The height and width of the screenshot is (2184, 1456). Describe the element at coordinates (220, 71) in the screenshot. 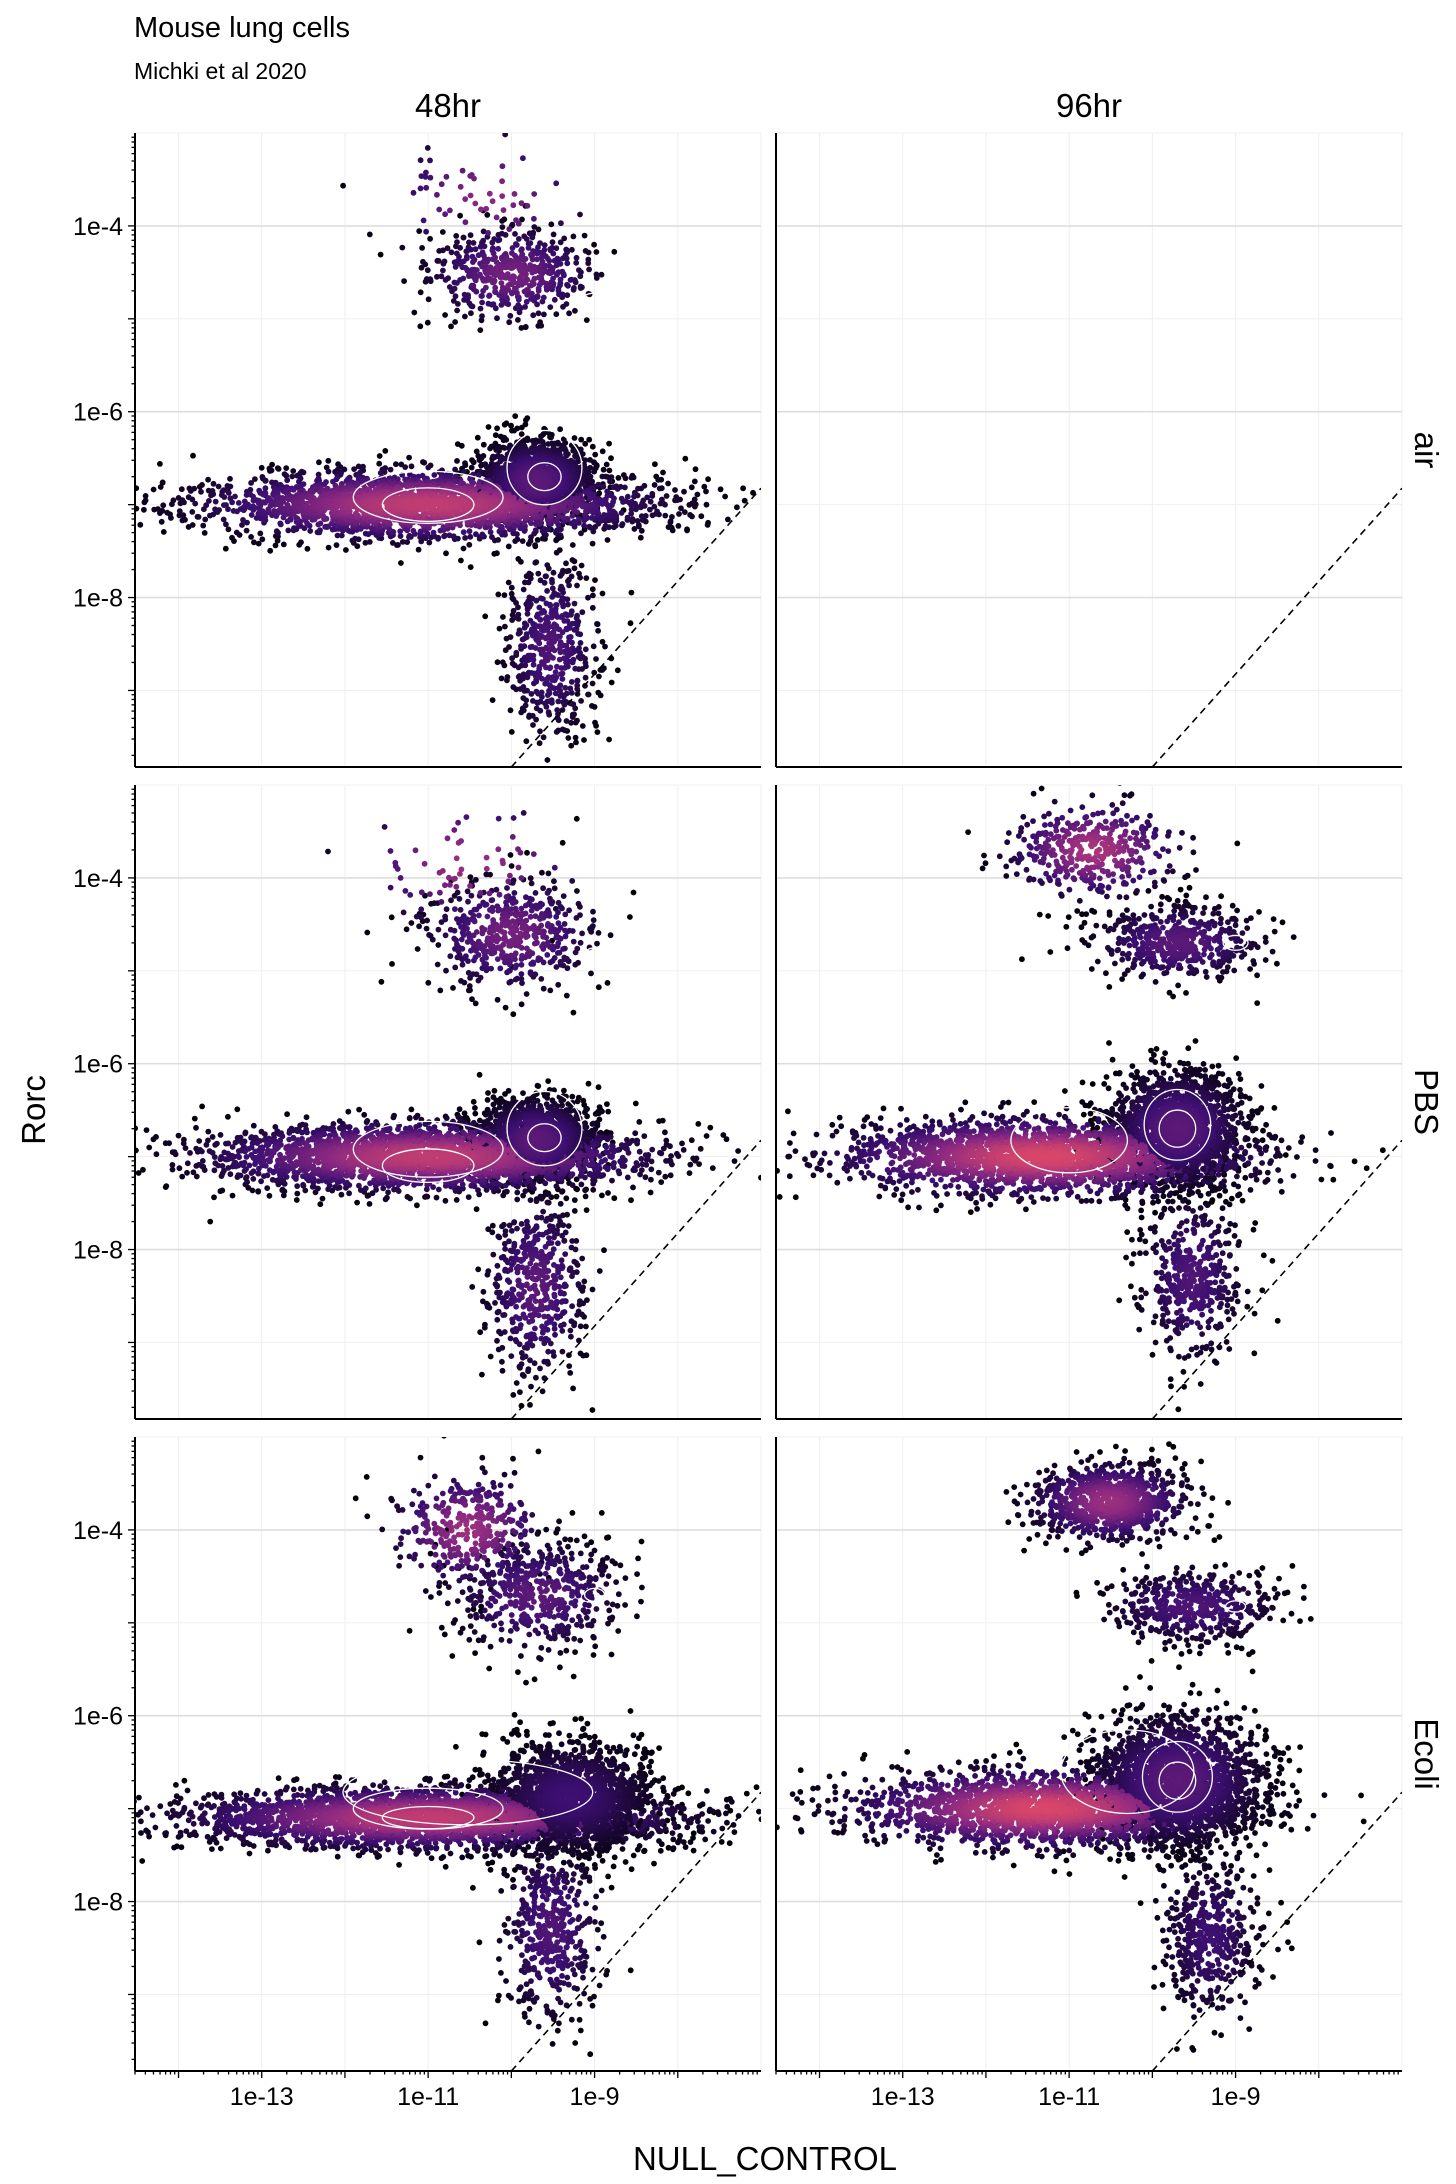

I see `chart-subtitle: Michki et al 2020` at that location.